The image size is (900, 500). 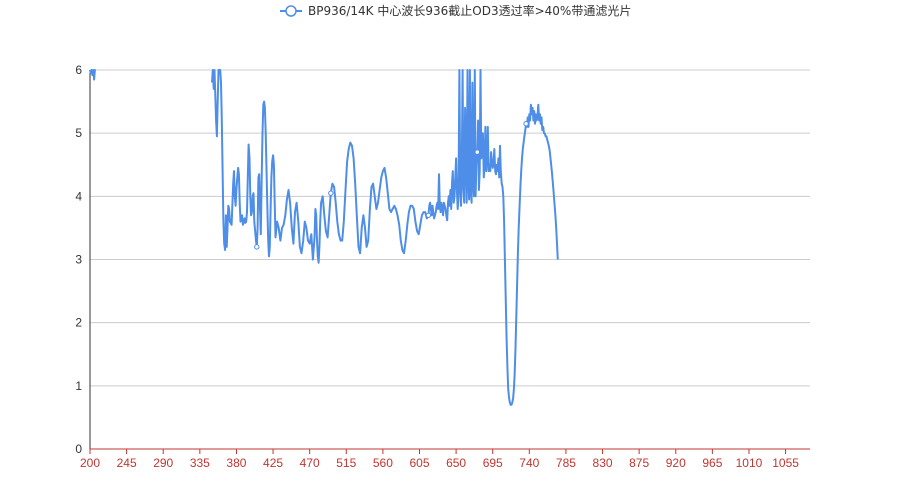 What do you see at coordinates (78, 133) in the screenshot?
I see `y-tick-label: 5` at bounding box center [78, 133].